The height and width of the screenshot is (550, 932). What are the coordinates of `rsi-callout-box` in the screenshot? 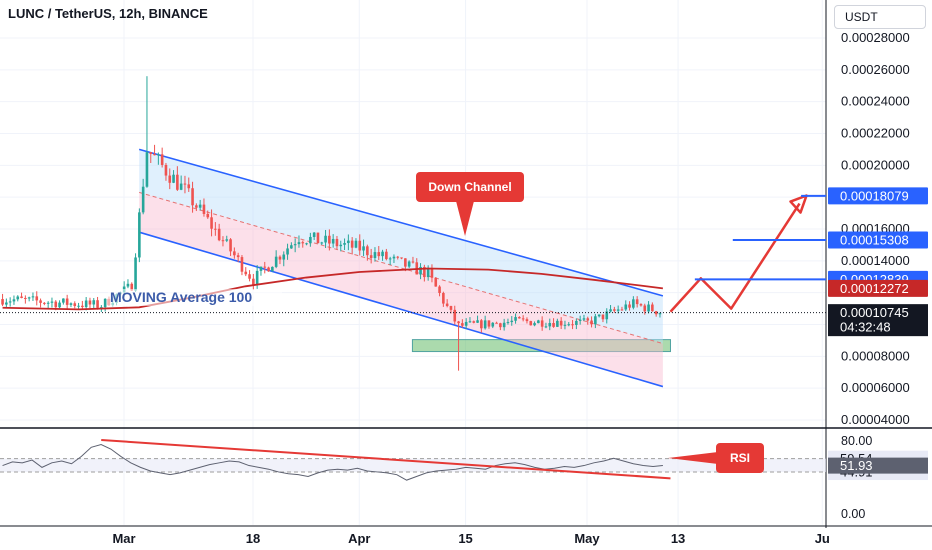 It's located at (740, 458).